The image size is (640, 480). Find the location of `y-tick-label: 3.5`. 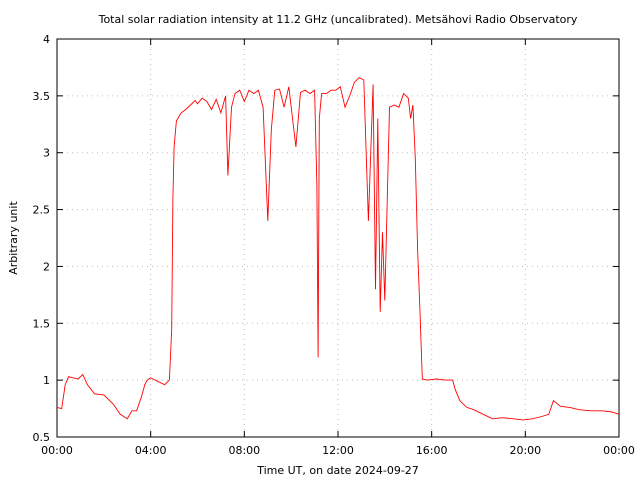

y-tick-label: 3.5 is located at coordinates (42, 96).